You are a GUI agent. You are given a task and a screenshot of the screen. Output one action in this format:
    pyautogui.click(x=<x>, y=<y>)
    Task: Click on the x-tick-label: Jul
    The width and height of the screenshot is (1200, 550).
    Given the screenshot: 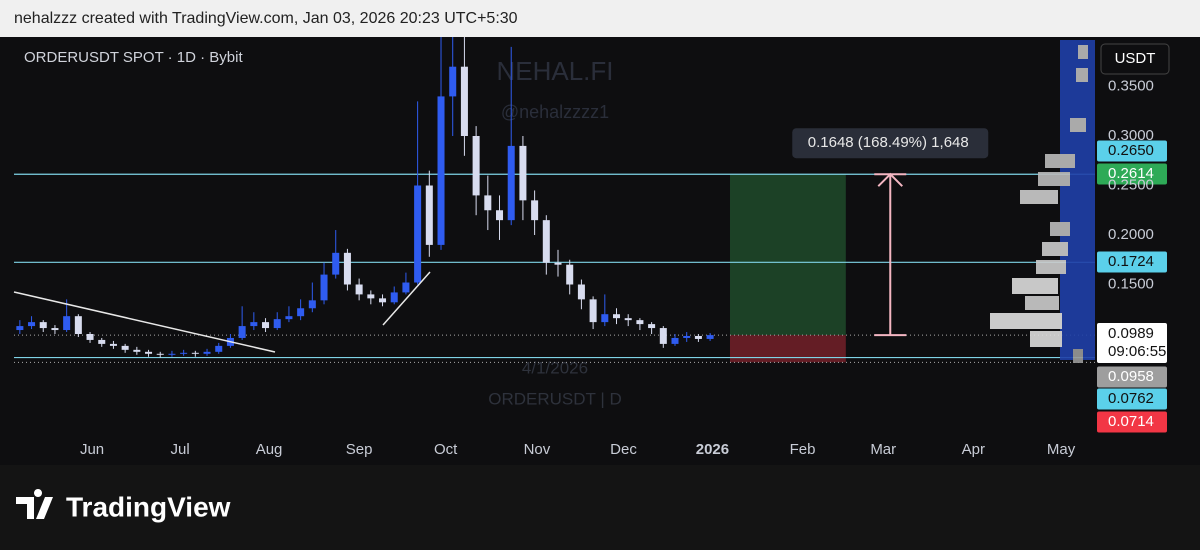 What is the action you would take?
    pyautogui.click(x=180, y=449)
    